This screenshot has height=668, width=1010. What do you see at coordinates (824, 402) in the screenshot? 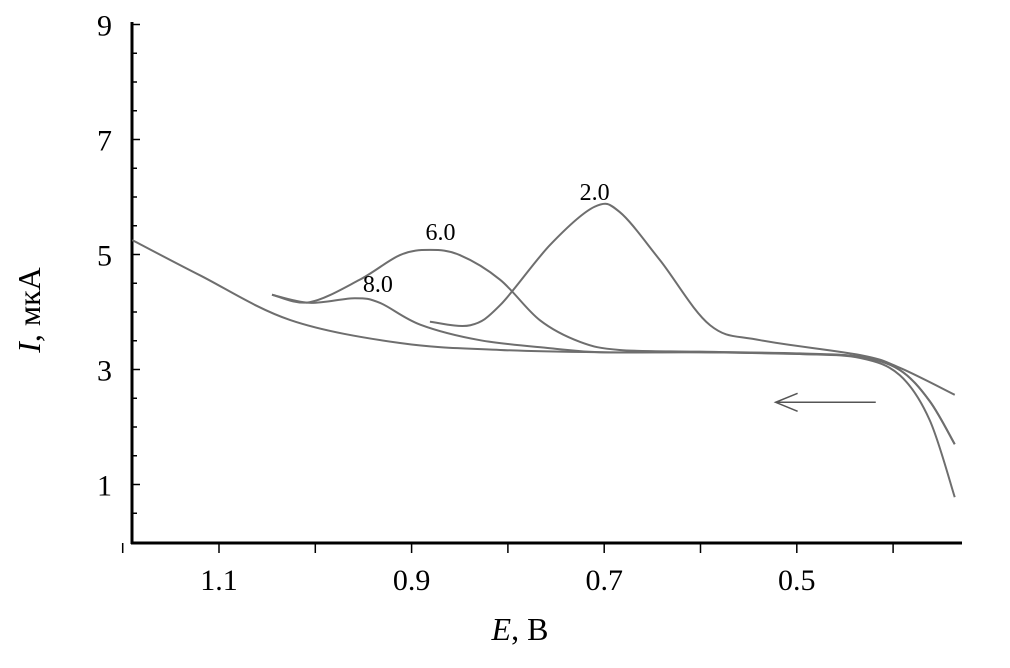
I see `scan-direction-arrow-icon` at bounding box center [824, 402].